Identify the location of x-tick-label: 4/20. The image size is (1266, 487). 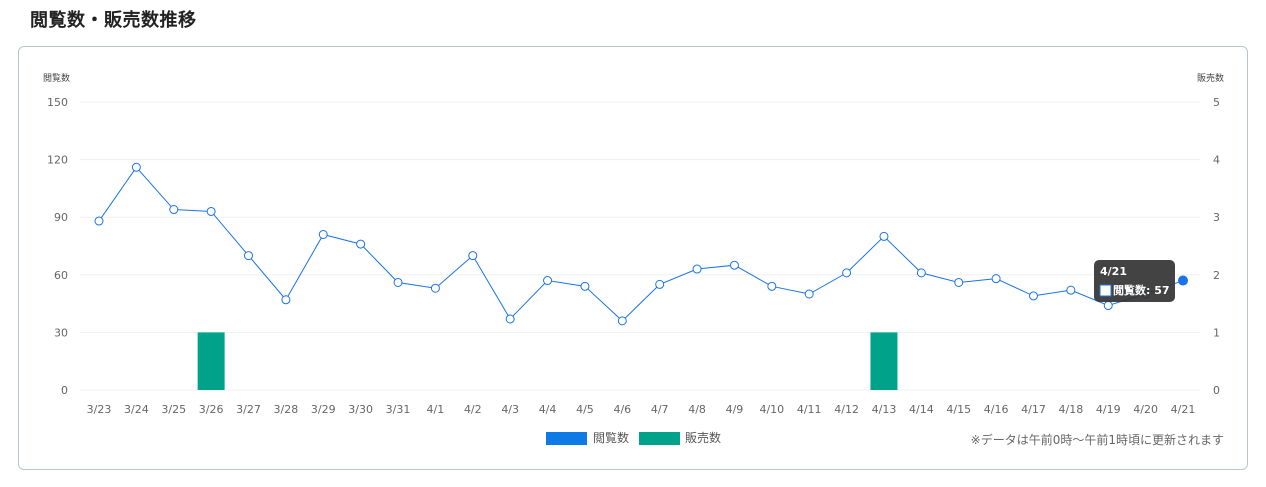
(1145, 409).